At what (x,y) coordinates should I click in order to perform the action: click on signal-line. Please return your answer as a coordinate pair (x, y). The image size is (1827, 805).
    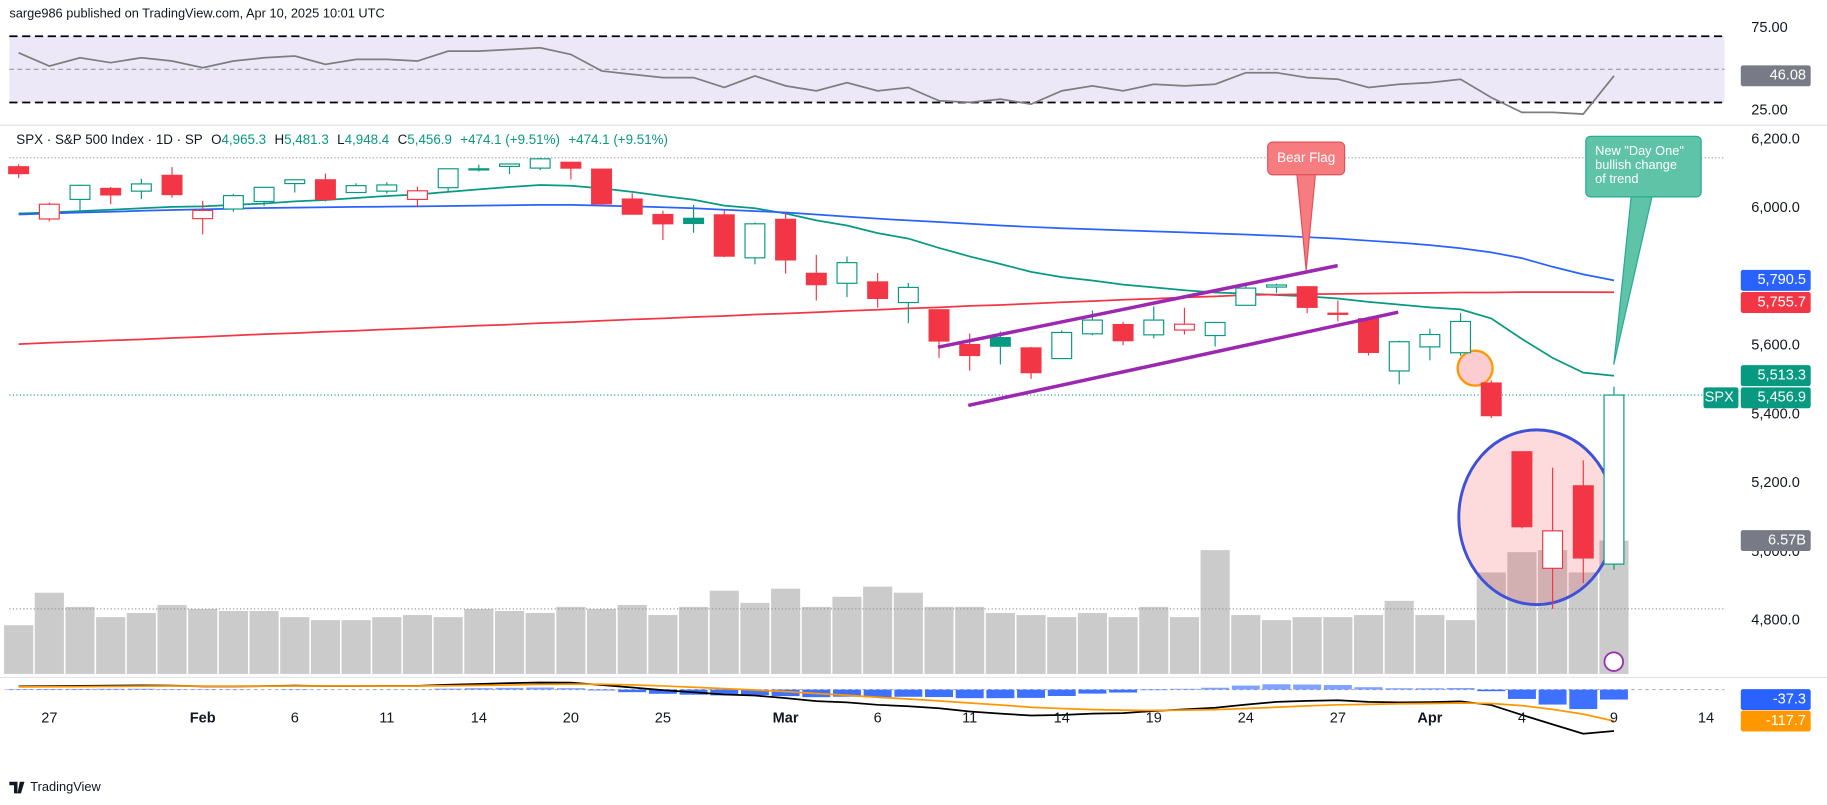
    Looking at the image, I should click on (816, 702).